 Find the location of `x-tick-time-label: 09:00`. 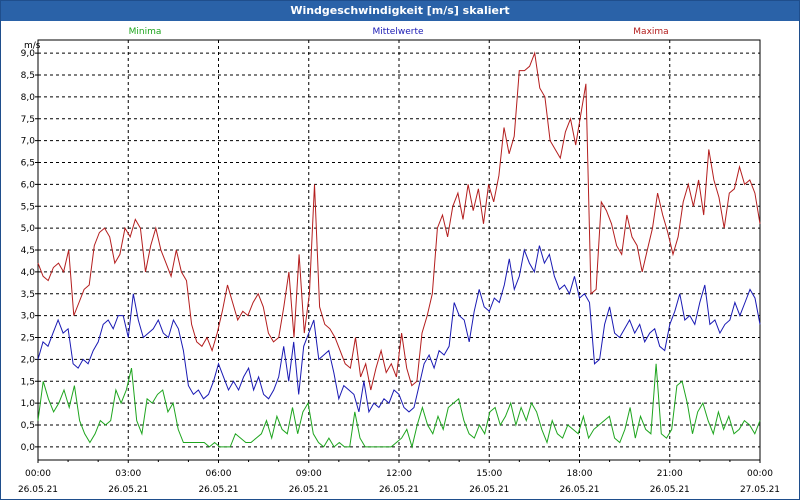

x-tick-time-label: 09:00 is located at coordinates (309, 474).